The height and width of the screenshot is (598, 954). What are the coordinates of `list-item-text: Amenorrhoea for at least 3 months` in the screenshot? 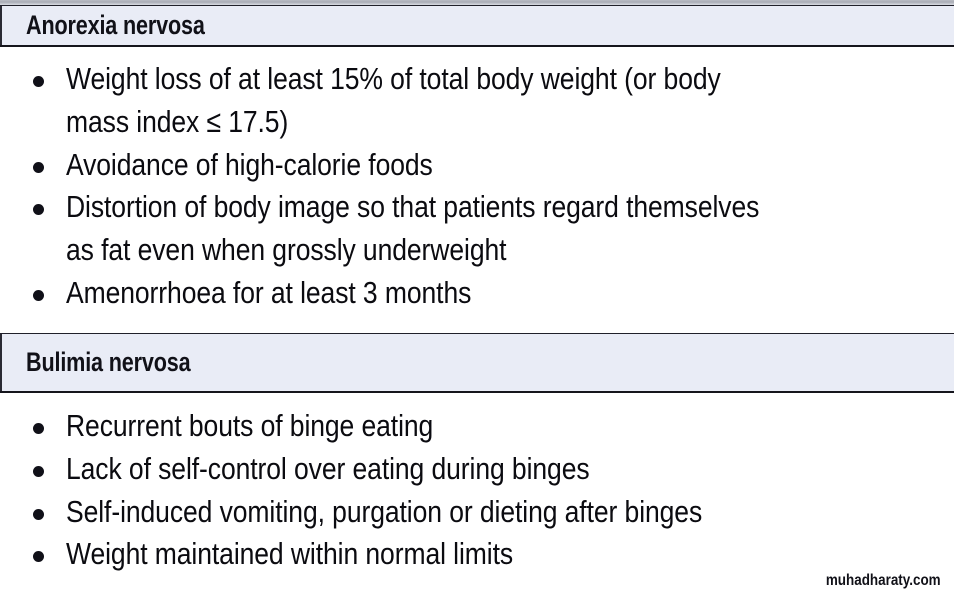 It's located at (269, 292).